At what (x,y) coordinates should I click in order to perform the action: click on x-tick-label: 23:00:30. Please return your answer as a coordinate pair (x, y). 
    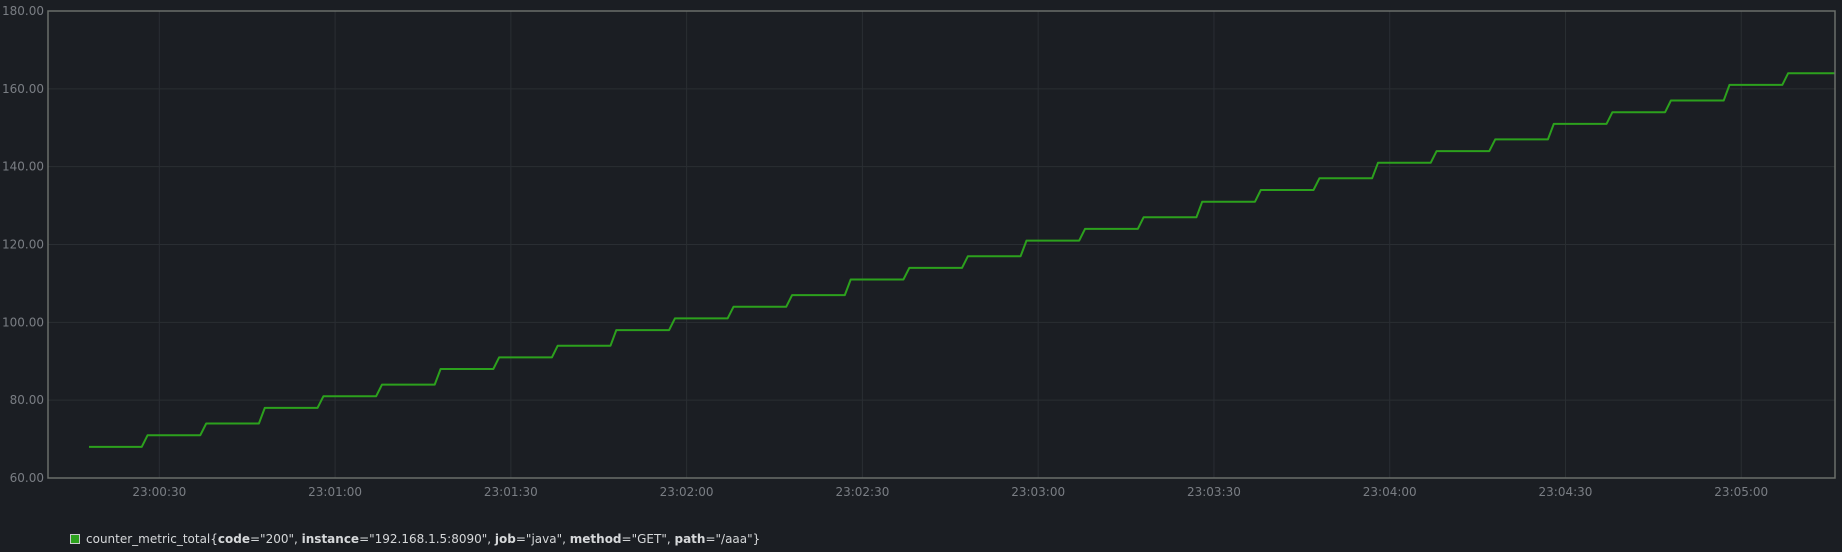
    Looking at the image, I should click on (159, 492).